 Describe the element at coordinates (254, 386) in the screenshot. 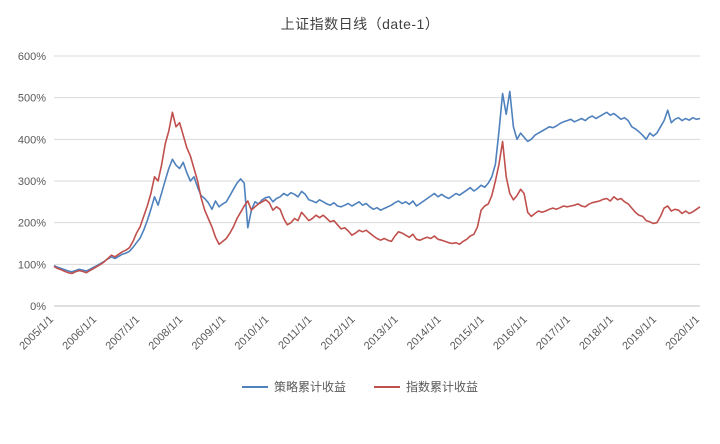

I see `strategy-line-swatch` at that location.